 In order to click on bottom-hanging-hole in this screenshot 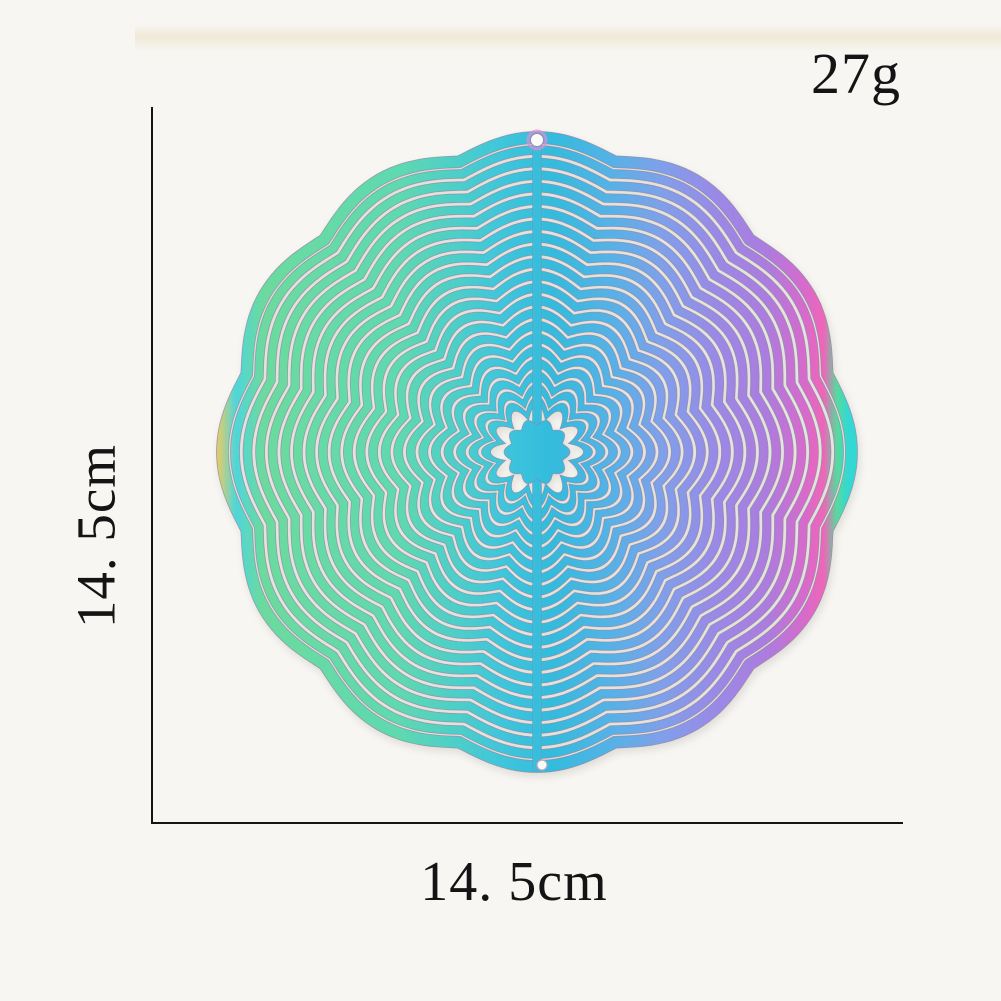, I will do `click(542, 765)`.